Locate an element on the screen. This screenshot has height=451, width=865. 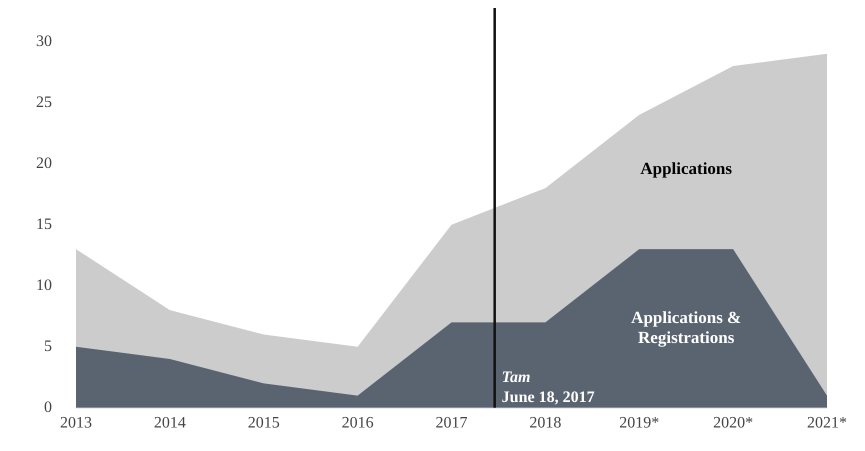
x-tick-label: 2019* is located at coordinates (639, 423).